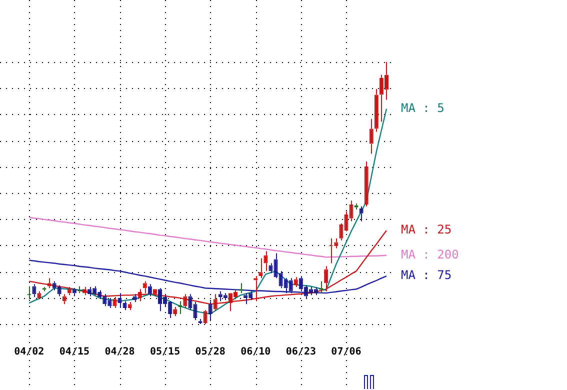 The image size is (567, 390). Describe the element at coordinates (74, 352) in the screenshot. I see `x-tick-label: 04/15` at that location.